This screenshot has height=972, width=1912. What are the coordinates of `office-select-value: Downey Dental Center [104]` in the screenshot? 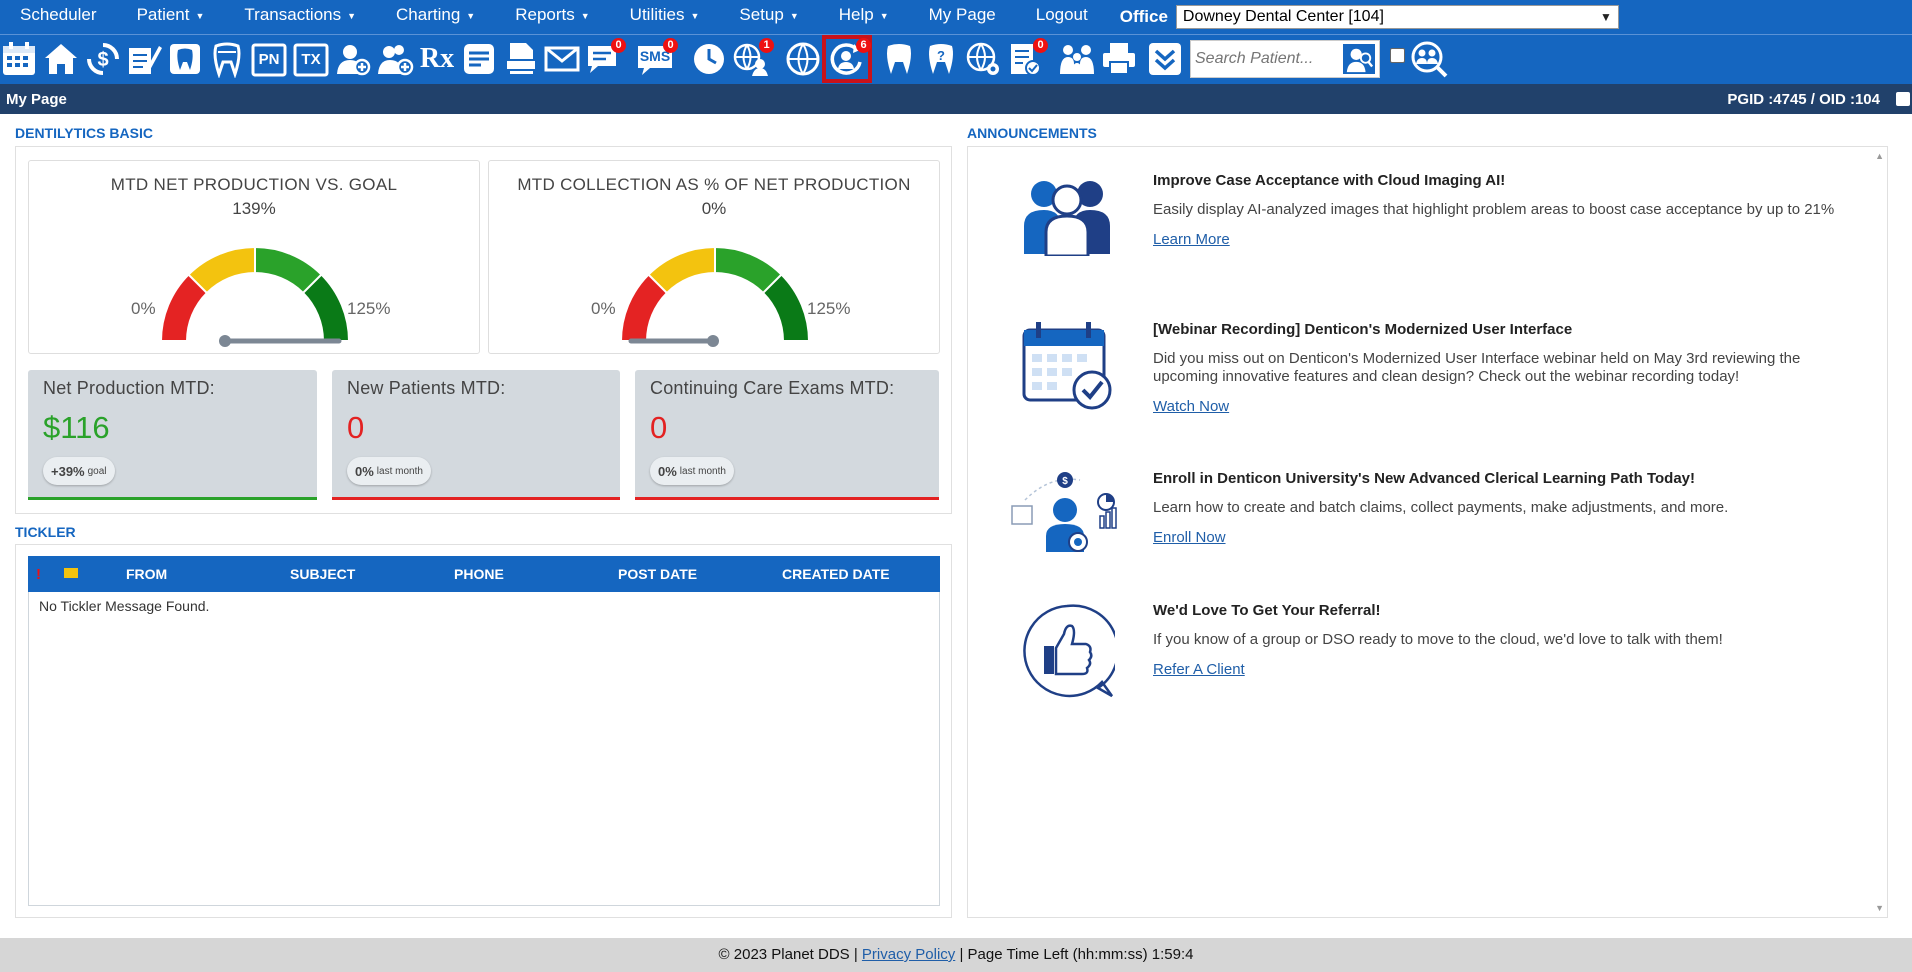 It's located at (1283, 16).